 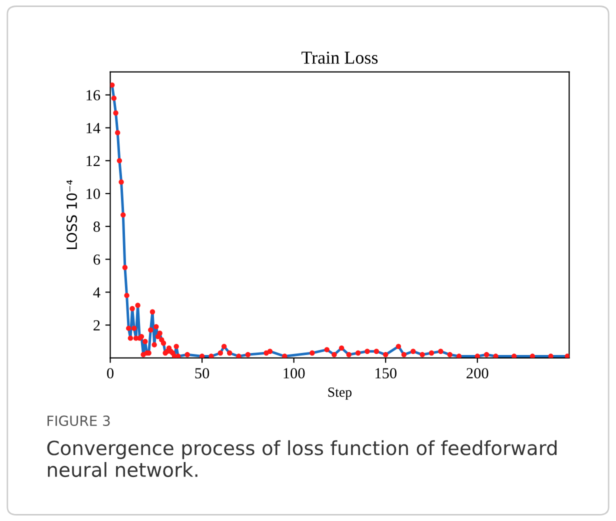 I want to click on y-tick-label: 10, so click(x=93, y=193).